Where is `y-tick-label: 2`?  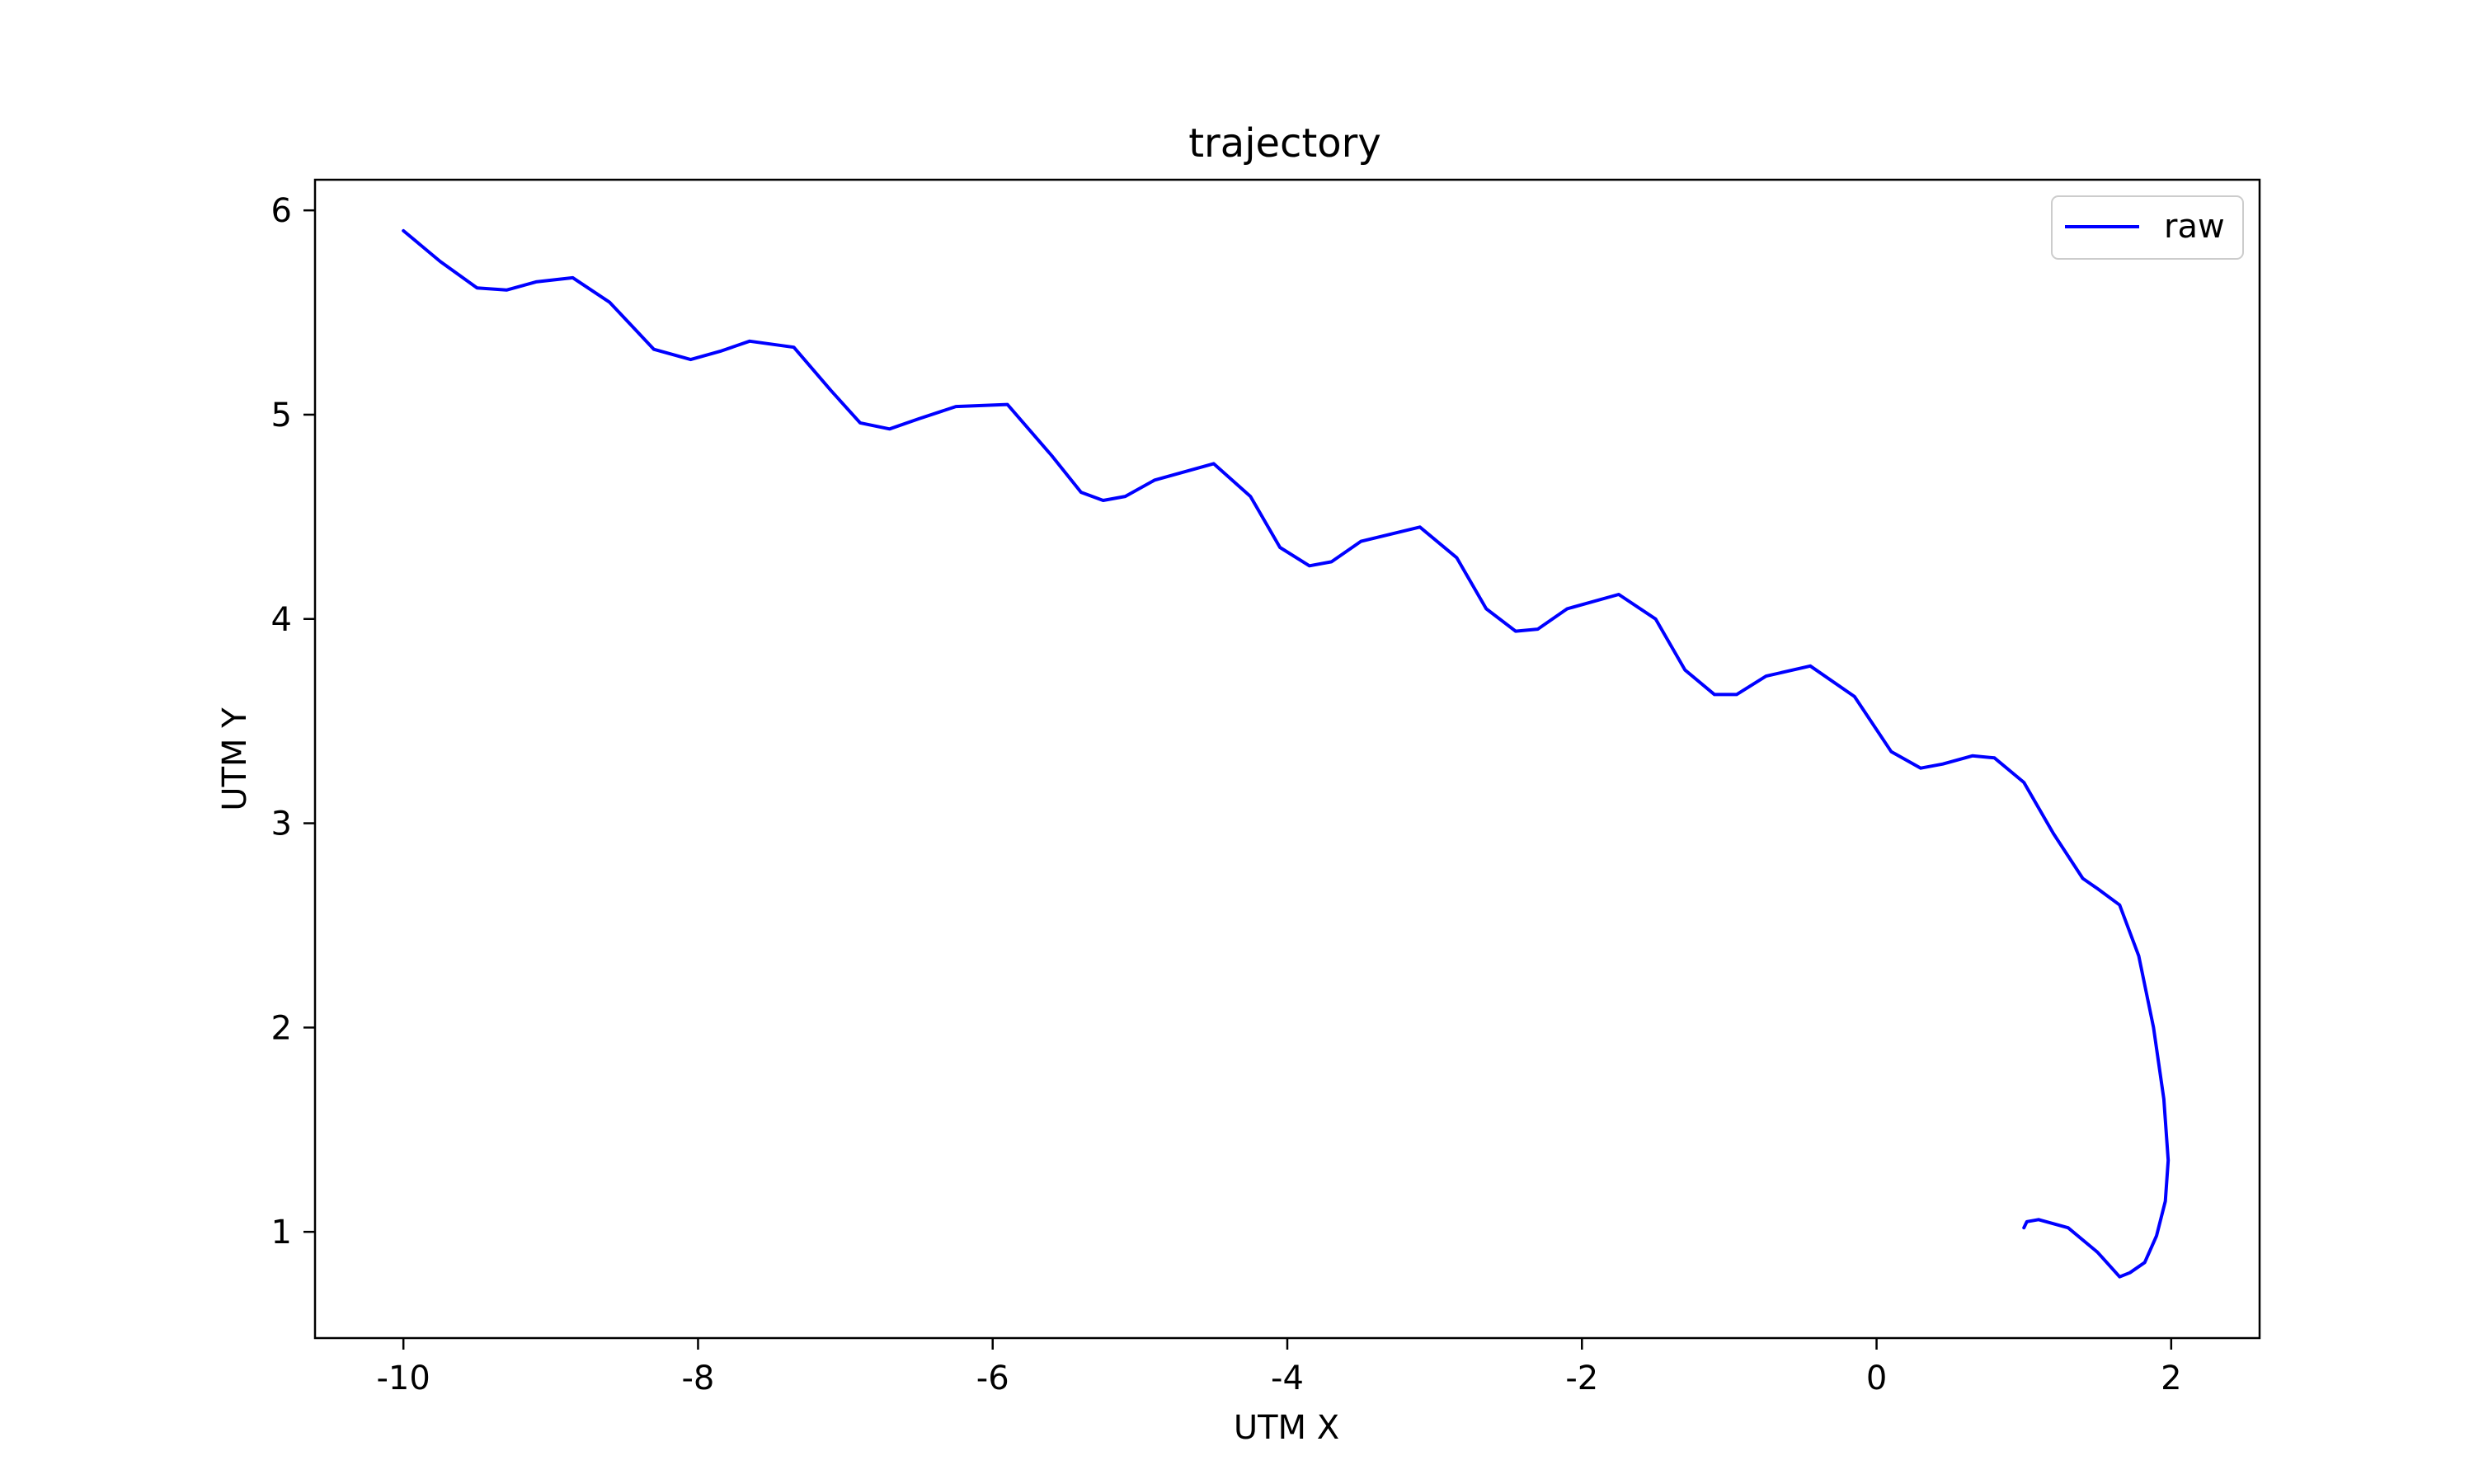
y-tick-label: 2 is located at coordinates (281, 1028).